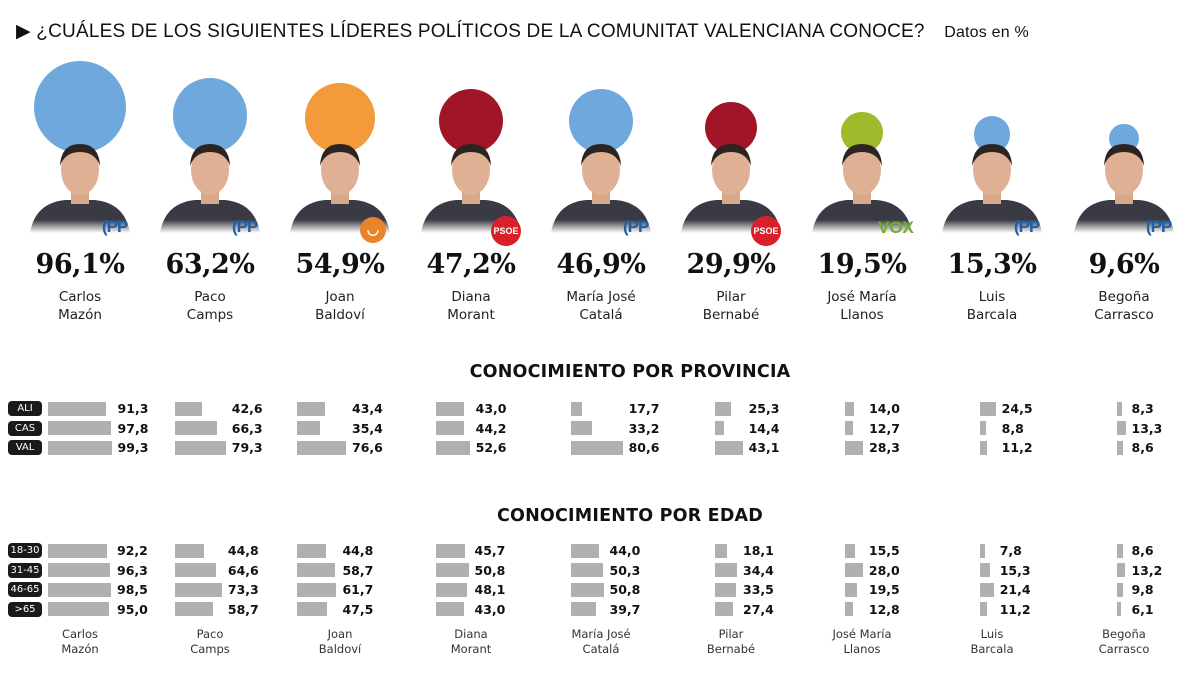 Image resolution: width=1200 pixels, height=675 pixels. Describe the element at coordinates (133, 428) in the screenshot. I see `bar-value: 97,8` at that location.